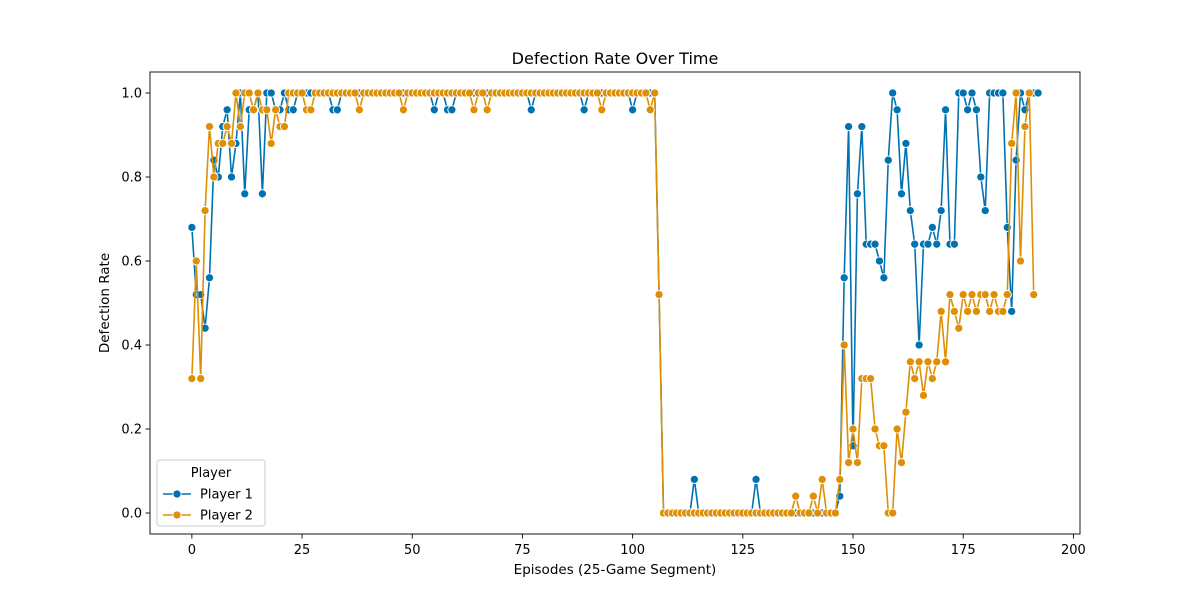 This screenshot has height=600, width=1200. Describe the element at coordinates (211, 473) in the screenshot. I see `legend-title: Player` at that location.